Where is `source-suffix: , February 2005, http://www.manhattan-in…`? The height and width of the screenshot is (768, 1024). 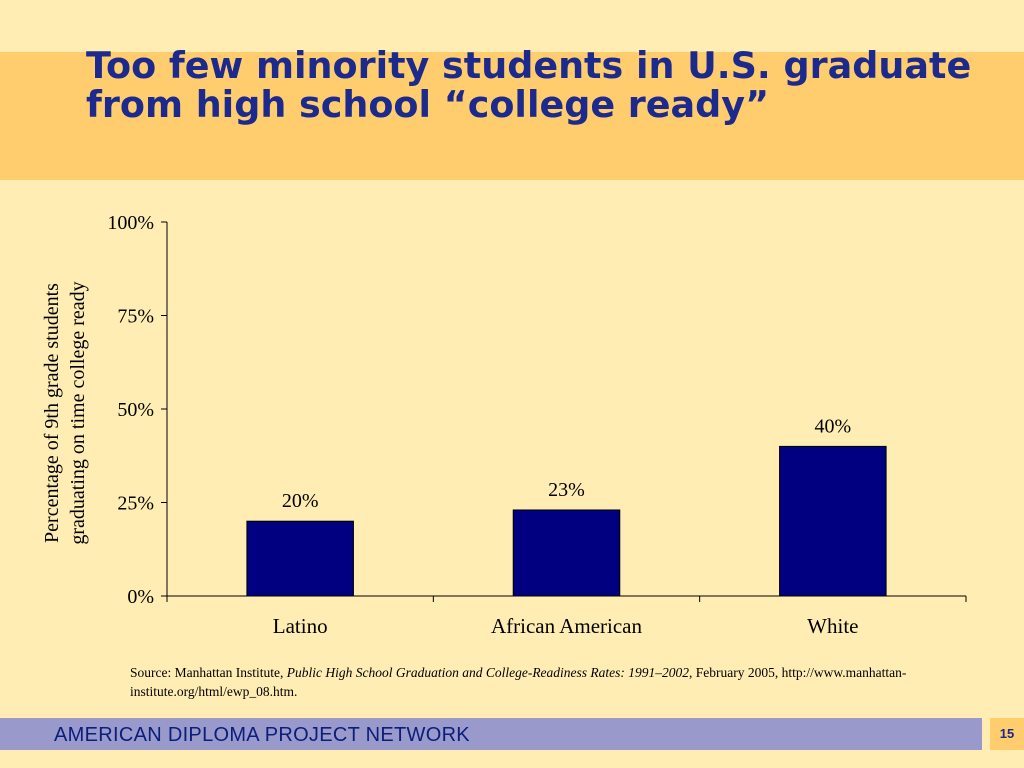 source-suffix: , February 2005, http://www.manhattan-in… is located at coordinates (518, 682).